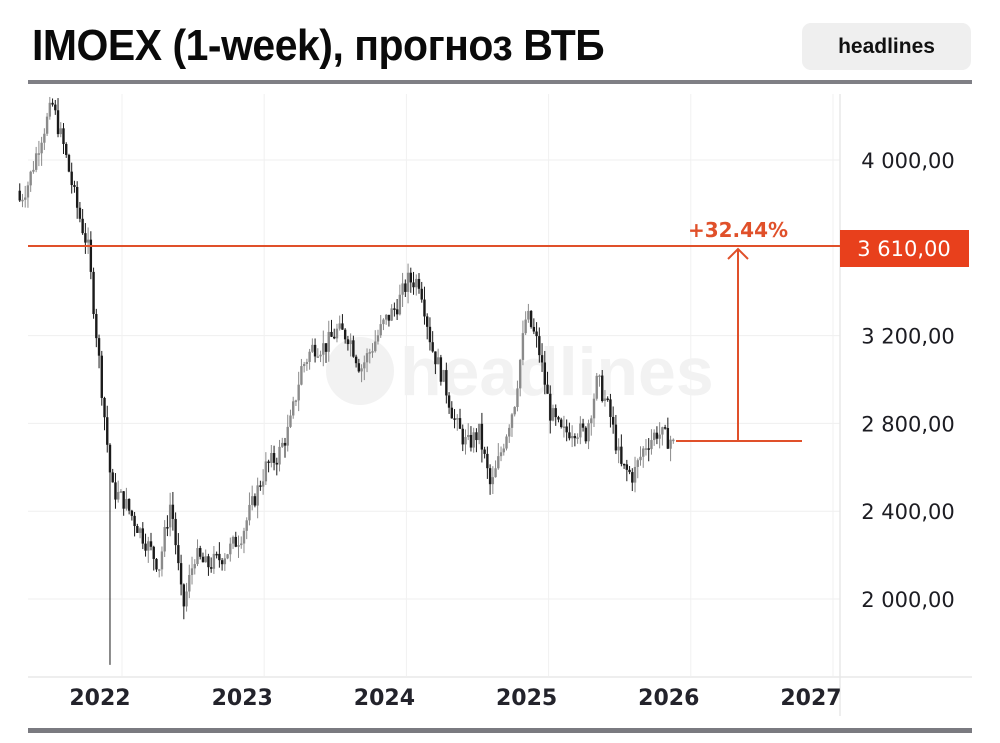 This screenshot has width=1000, height=743. Describe the element at coordinates (904, 248) in the screenshot. I see `target-price-tag` at that location.